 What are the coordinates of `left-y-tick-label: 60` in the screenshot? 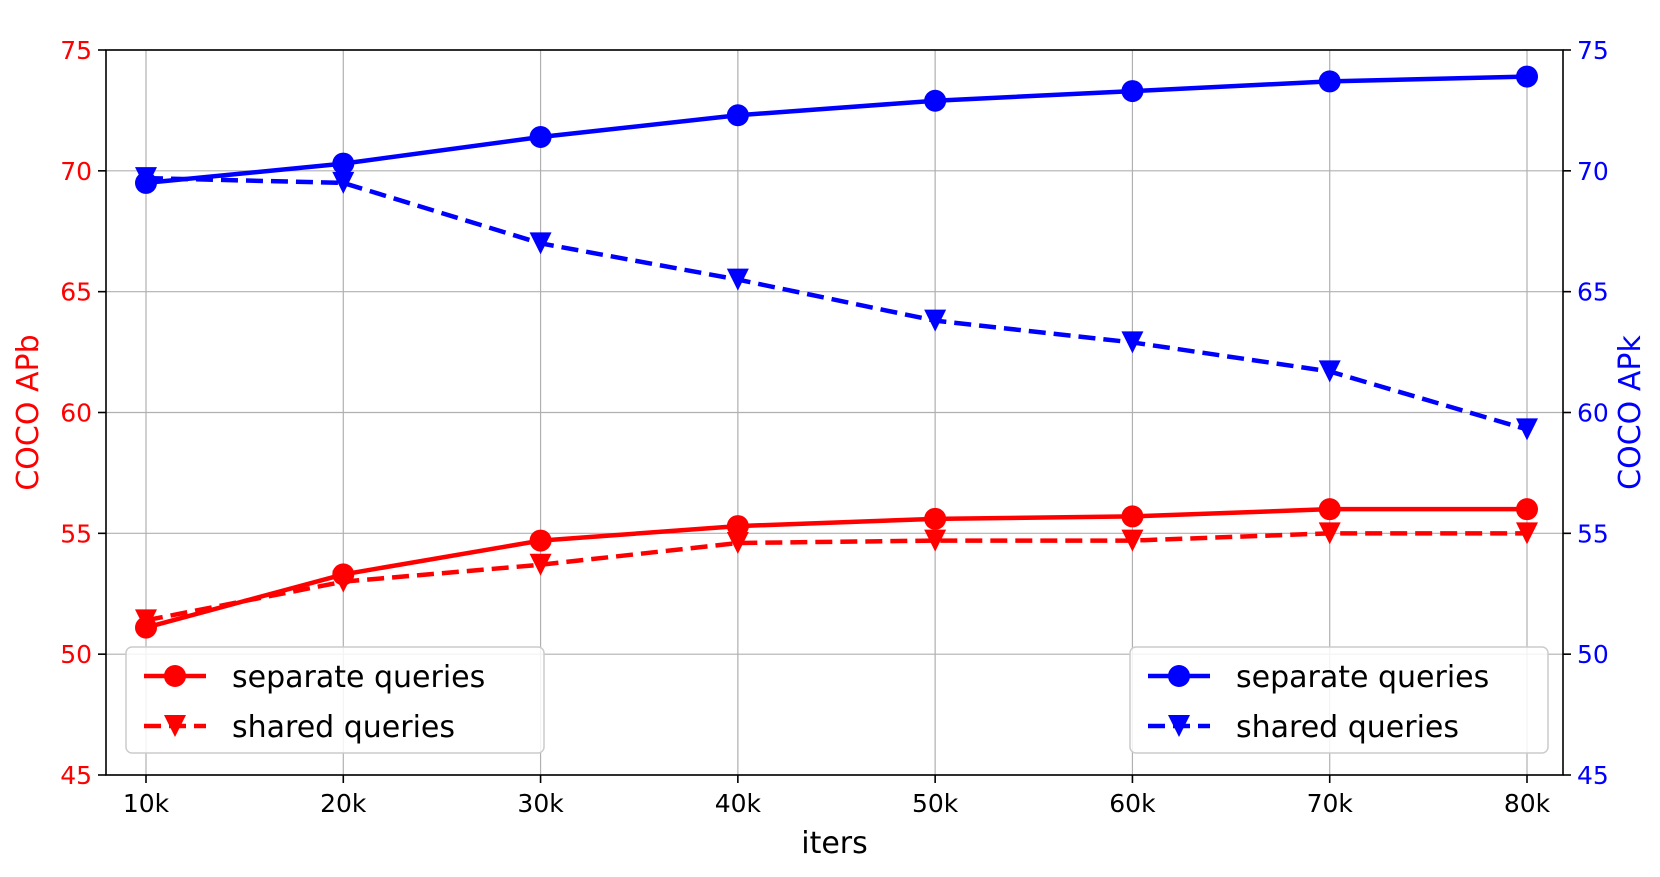 It's located at (76, 413).